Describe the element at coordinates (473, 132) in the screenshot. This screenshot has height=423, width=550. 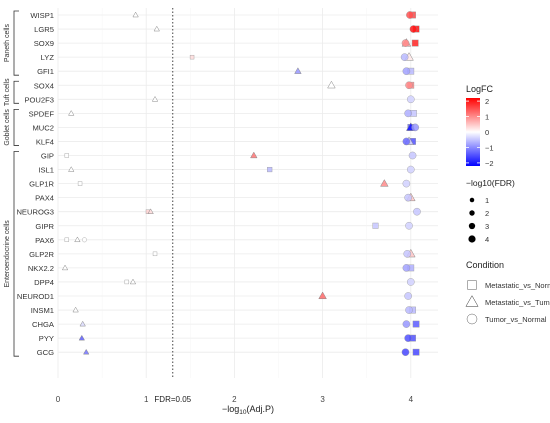
I see `legend-colorbar` at that location.